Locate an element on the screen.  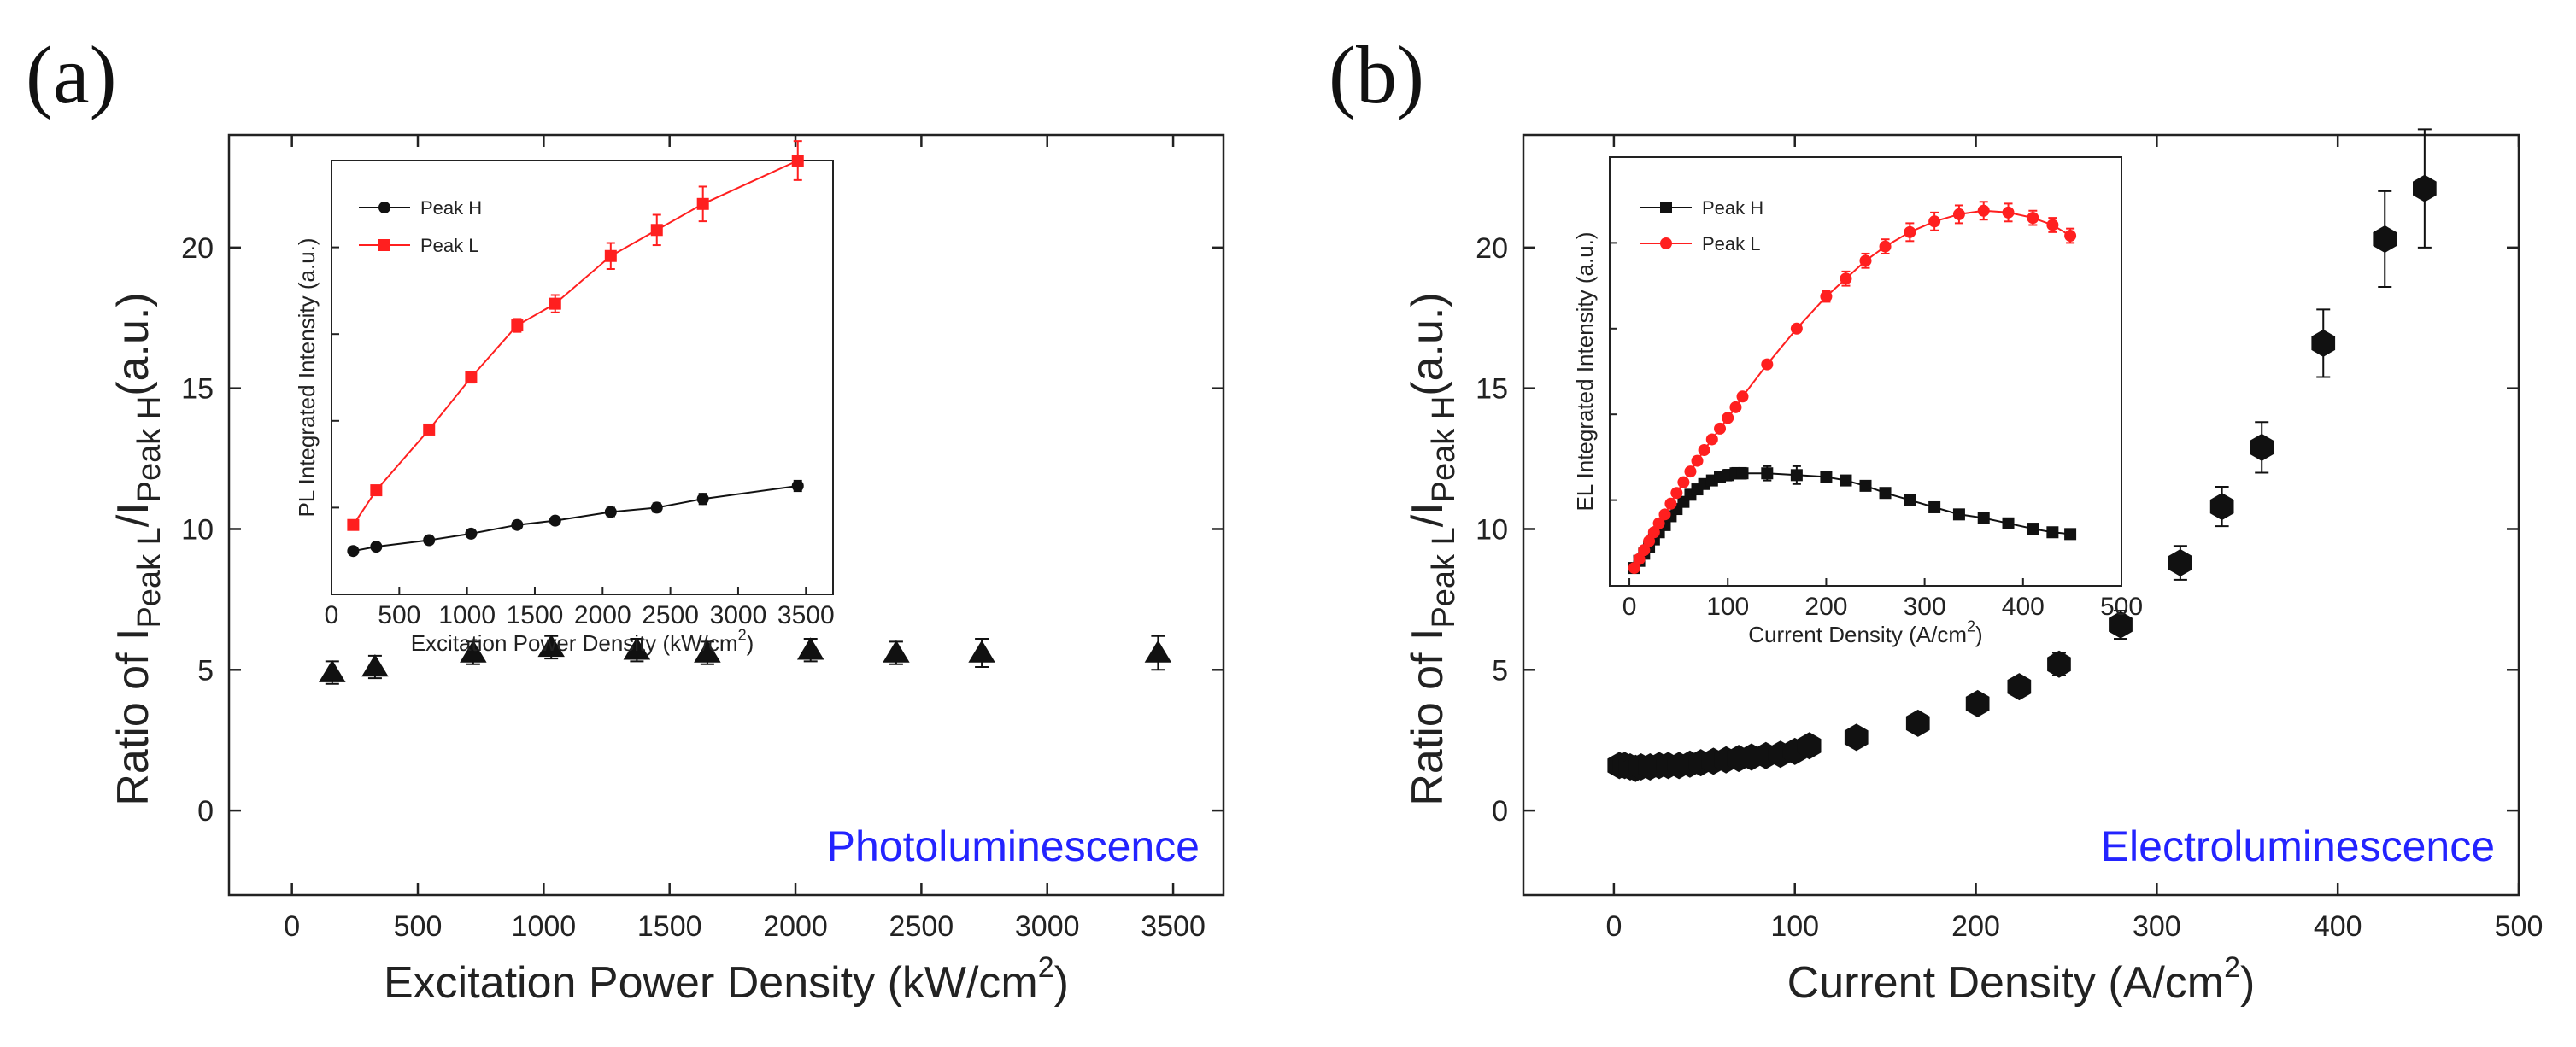
a_main-y-tick-label: 0 is located at coordinates (205, 811).